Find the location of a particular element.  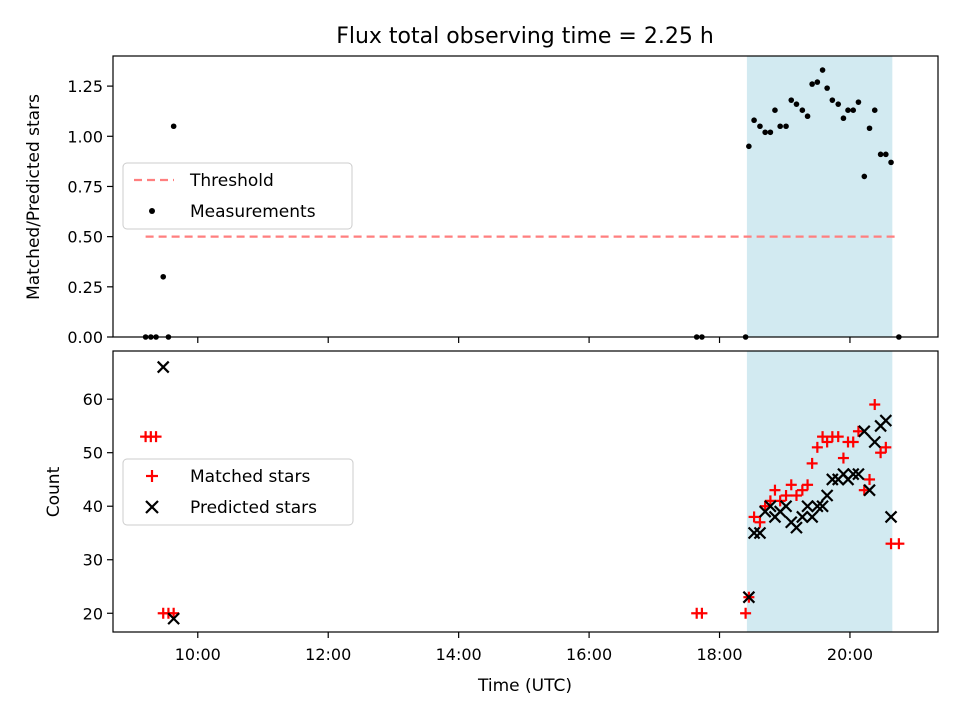

x-tick-label: 12:00 is located at coordinates (328, 654).